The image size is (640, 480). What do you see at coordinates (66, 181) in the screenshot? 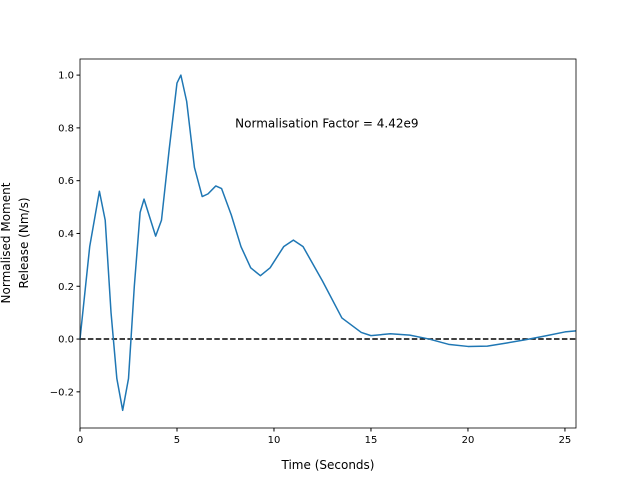
I see `y-tick-label: 0.6` at bounding box center [66, 181].